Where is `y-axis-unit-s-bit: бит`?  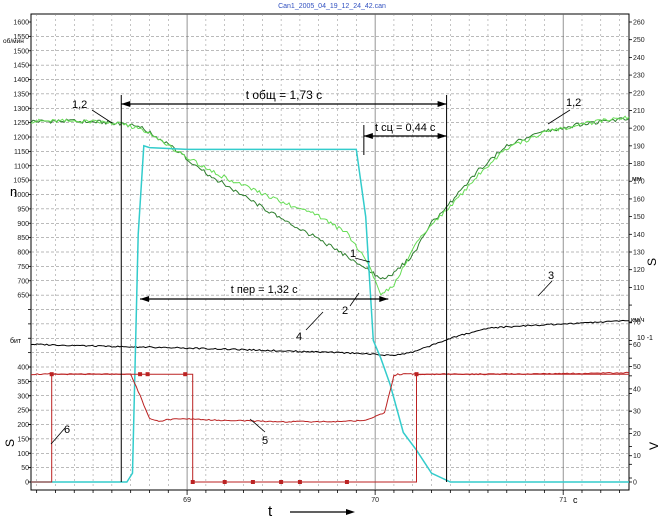 y-axis-unit-s-bit: бит is located at coordinates (16, 341).